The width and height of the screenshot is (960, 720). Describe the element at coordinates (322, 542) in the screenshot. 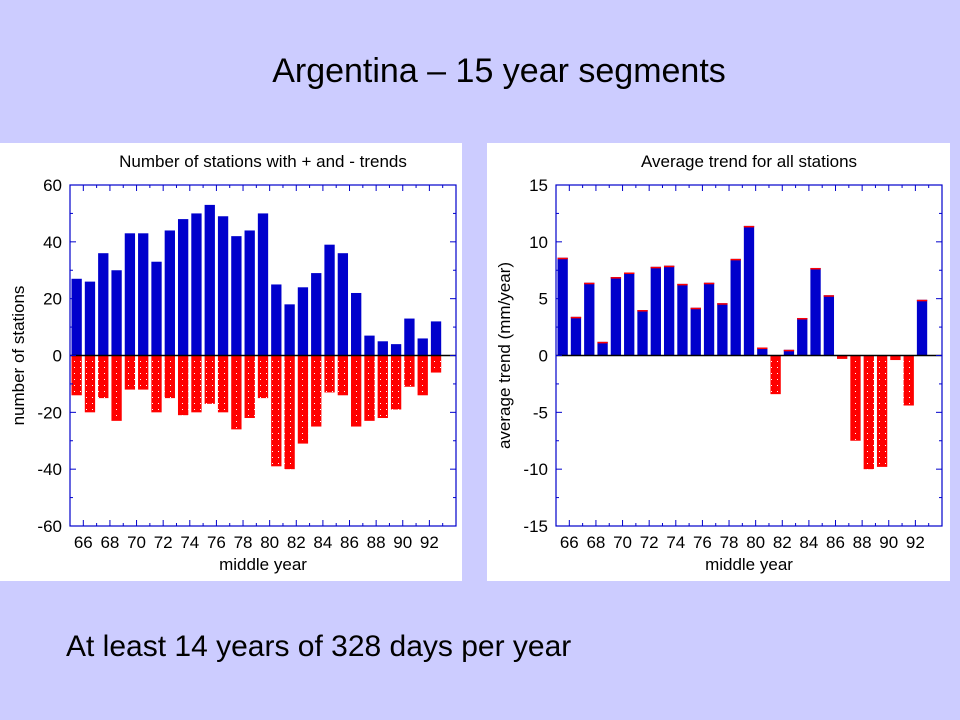

I see `x-tick-label: 84` at that location.